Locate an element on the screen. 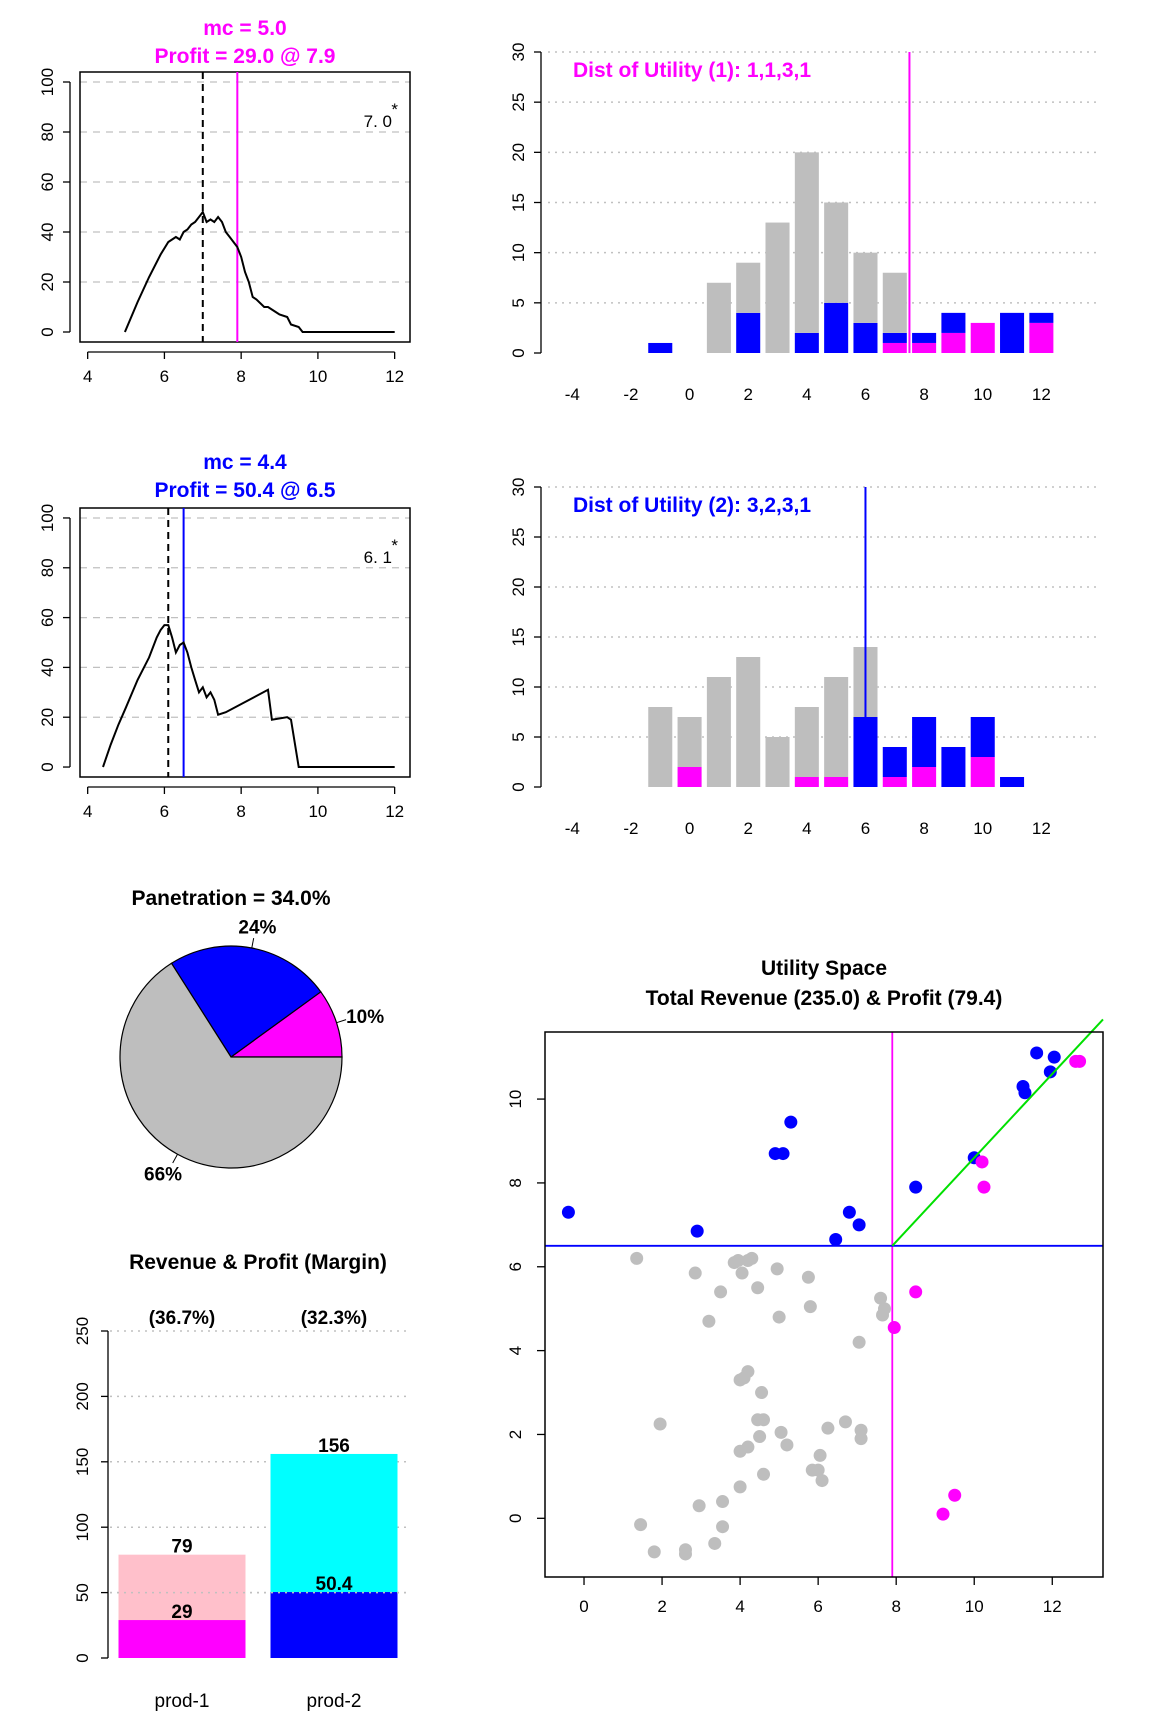 The width and height of the screenshot is (1152, 1728). slice-label: 66% is located at coordinates (163, 1175).